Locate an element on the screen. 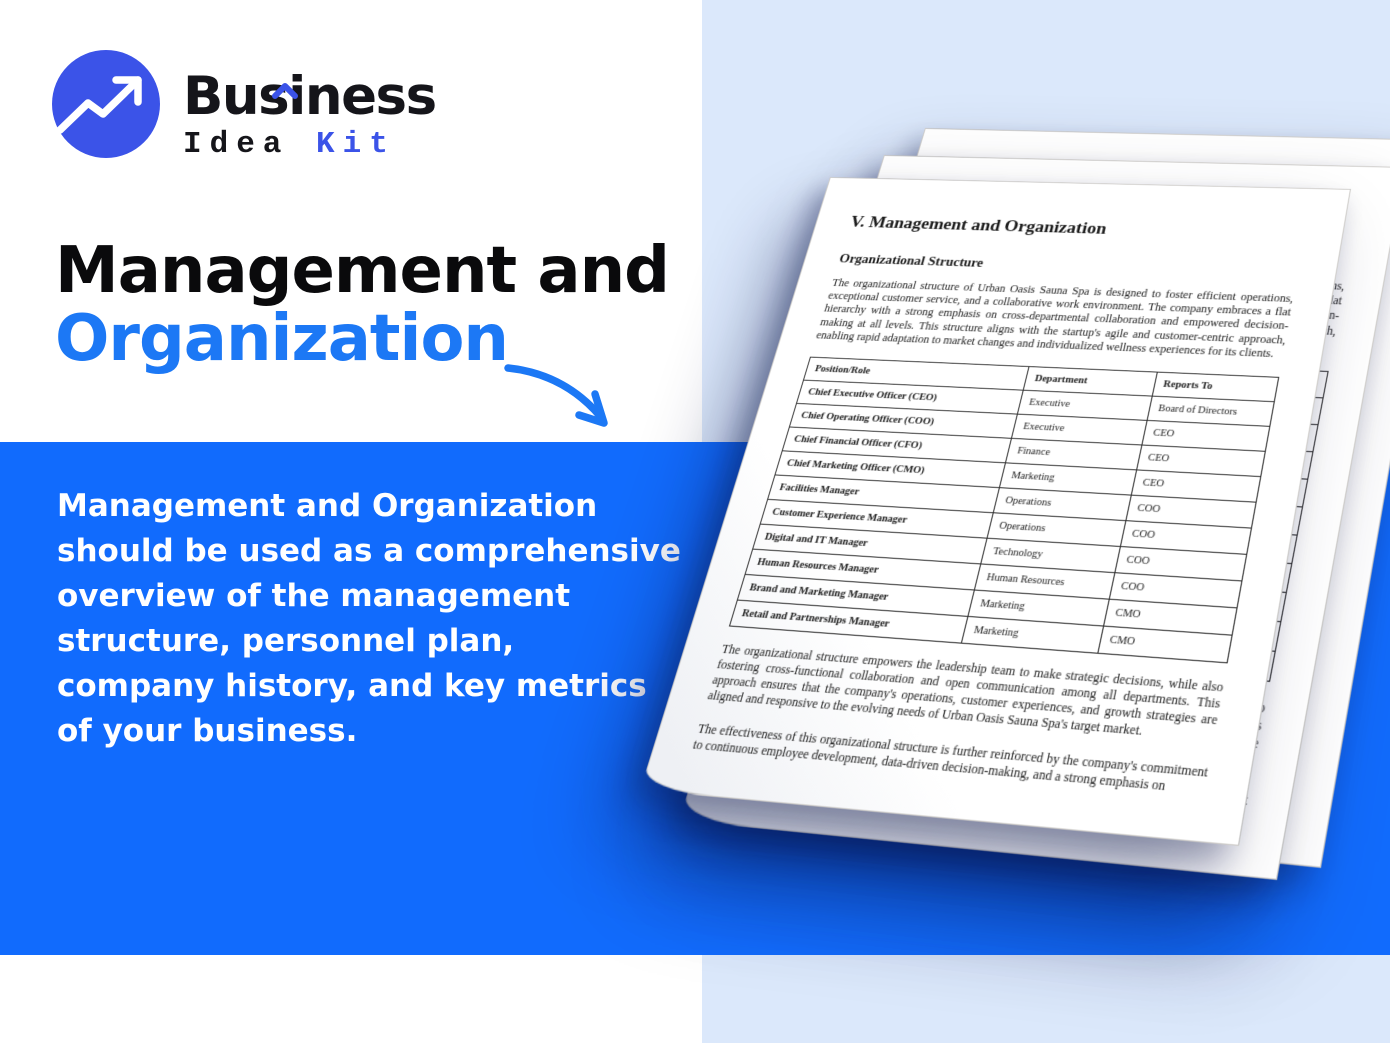 Image resolution: width=1390 pixels, height=1043 pixels. brand-logo: Business Idea Kit is located at coordinates (244, 106).